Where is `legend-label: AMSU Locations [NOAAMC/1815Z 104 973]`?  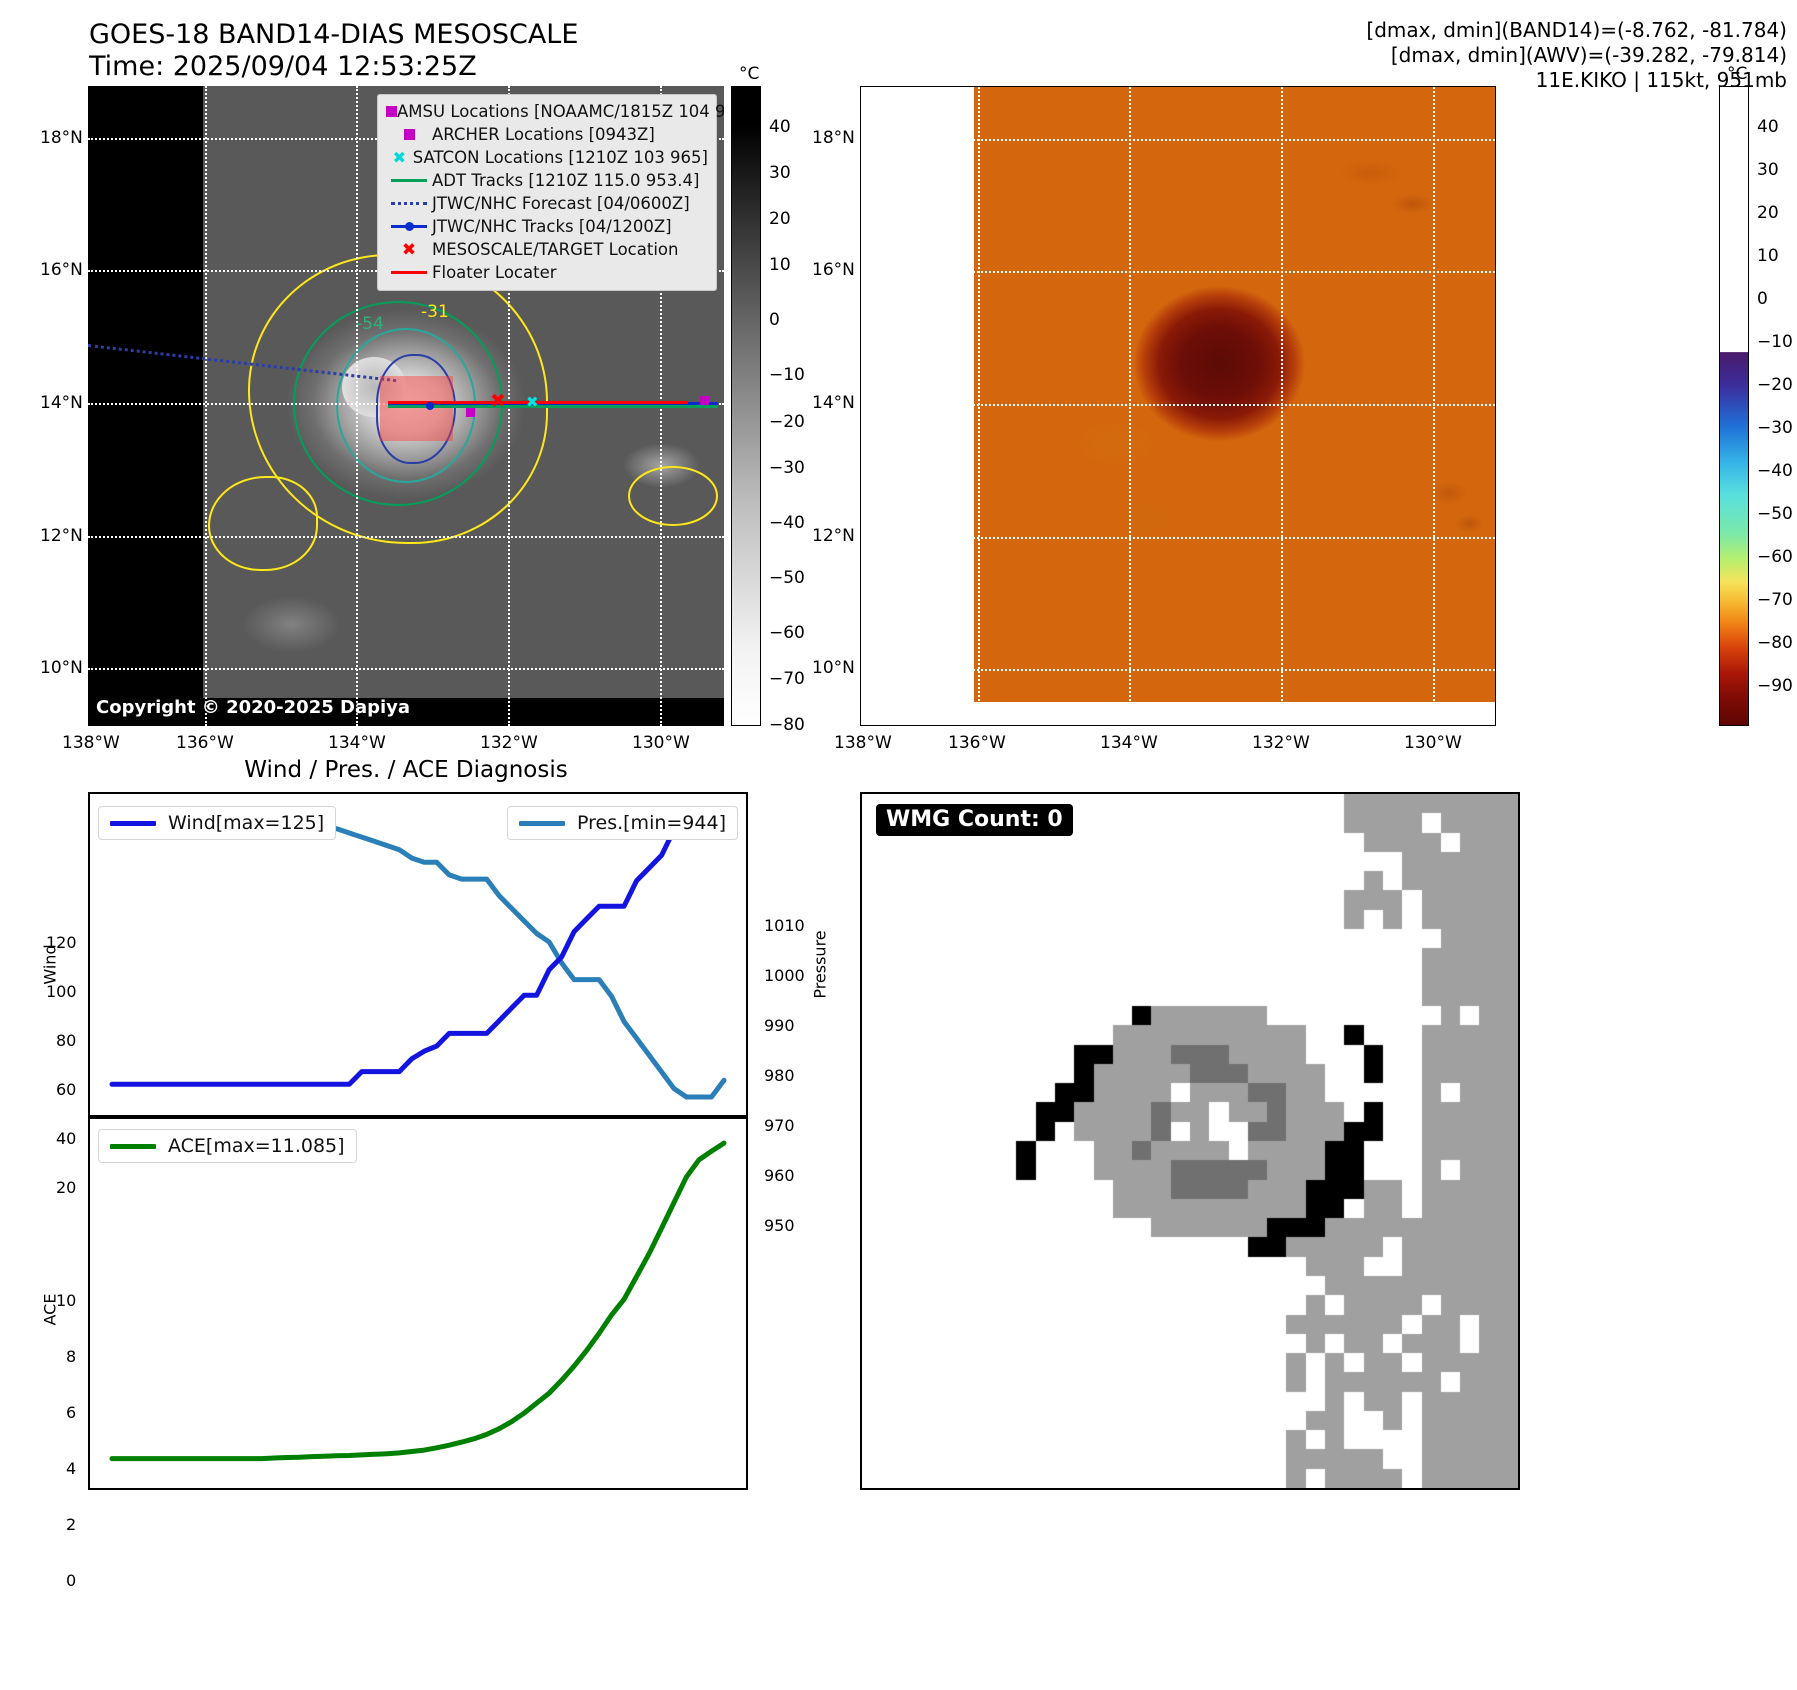
legend-label: AMSU Locations [NOAAMC/1815Z 104 973] is located at coordinates (560, 111).